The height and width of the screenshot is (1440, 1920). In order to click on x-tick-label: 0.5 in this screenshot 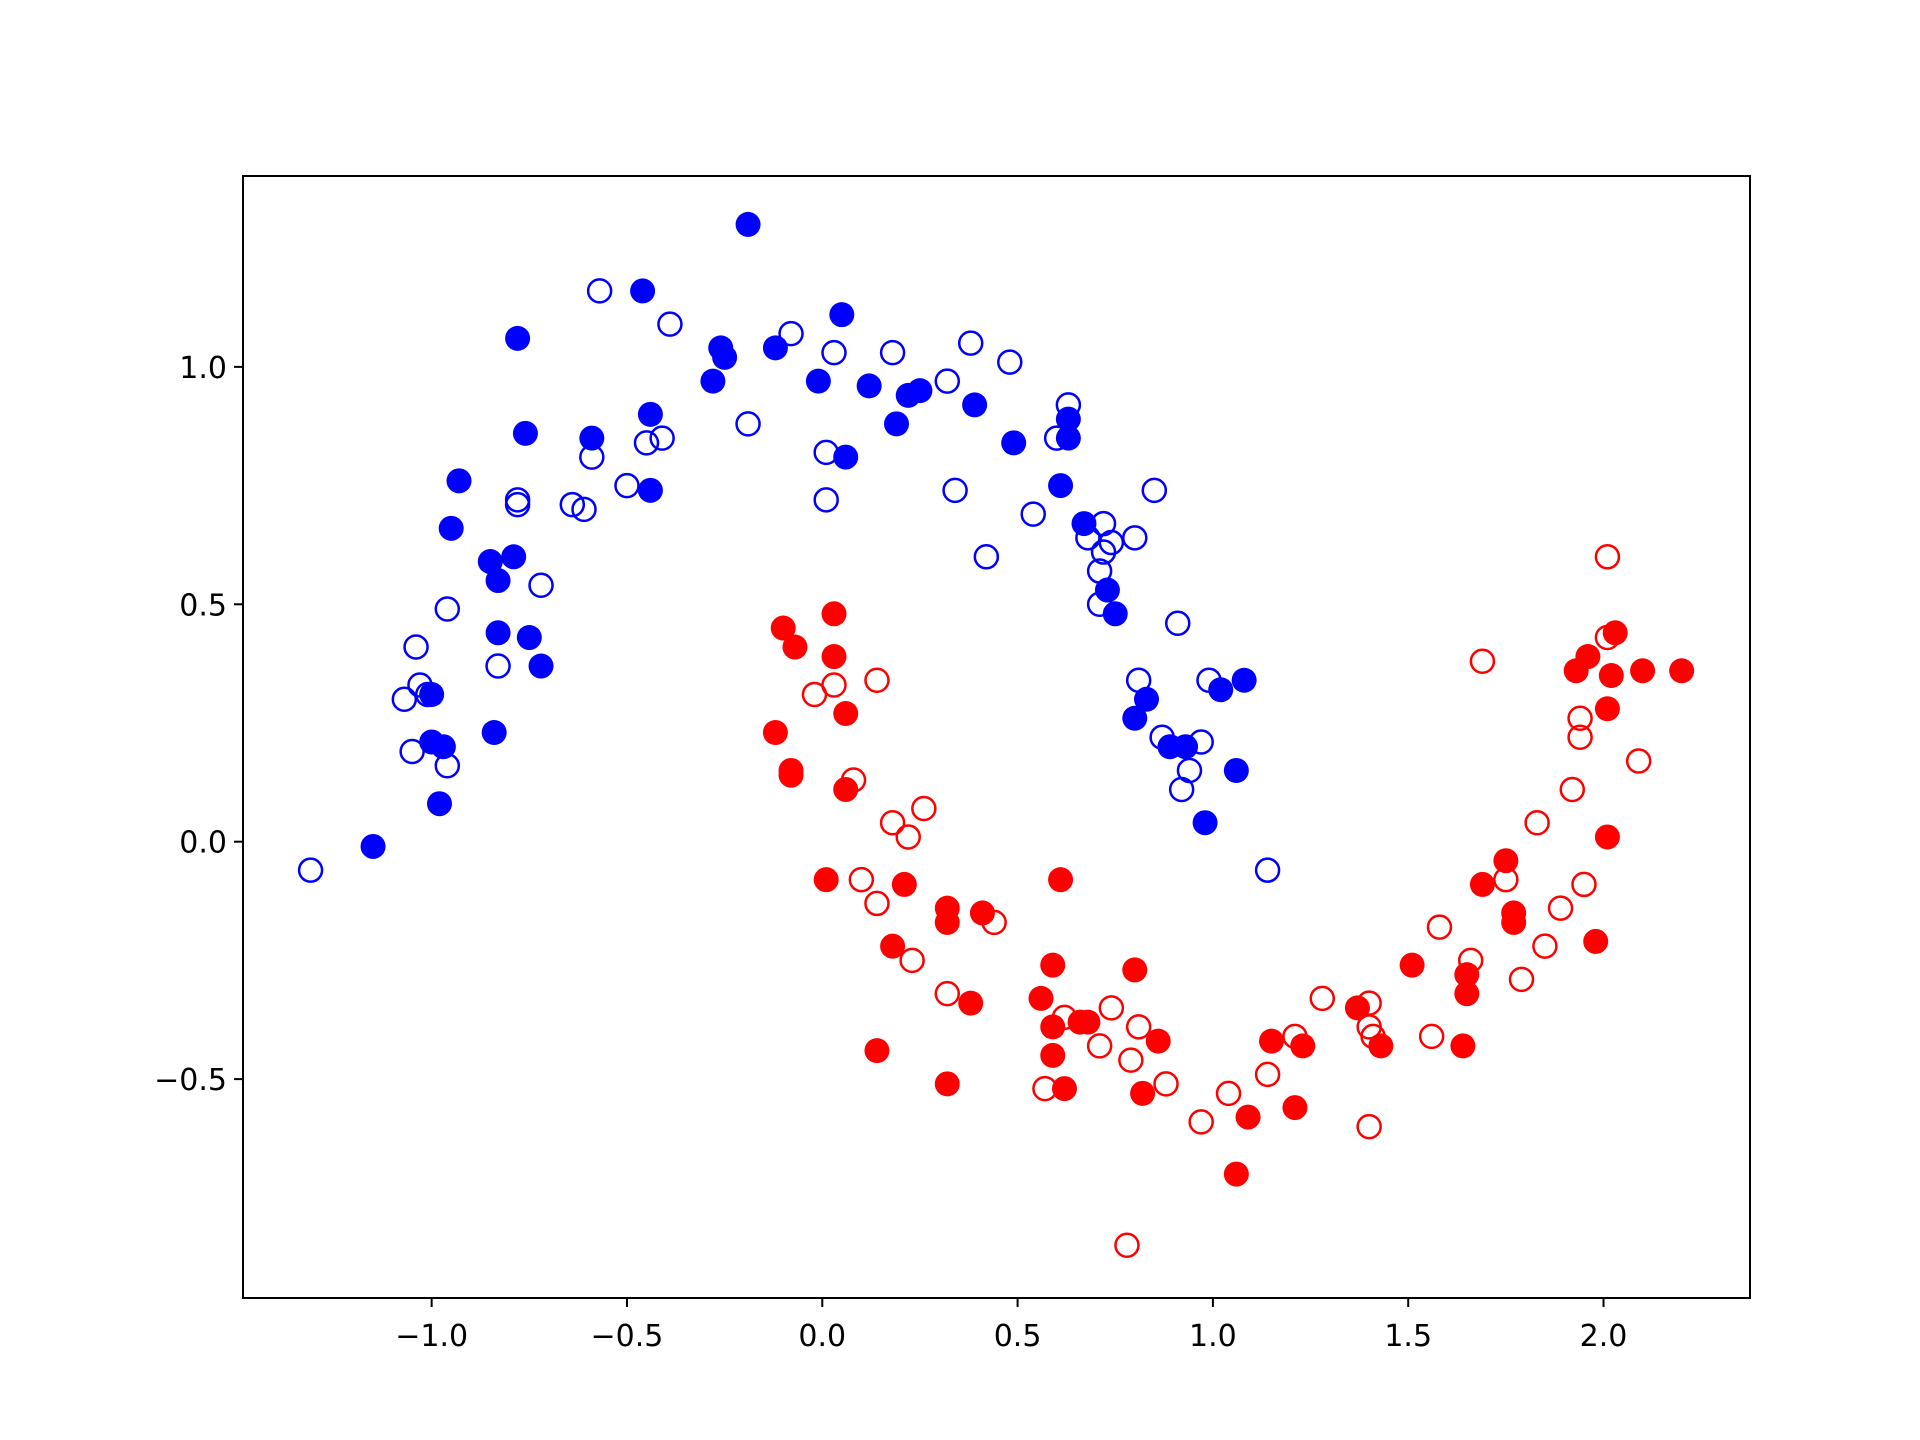, I will do `click(1018, 1336)`.